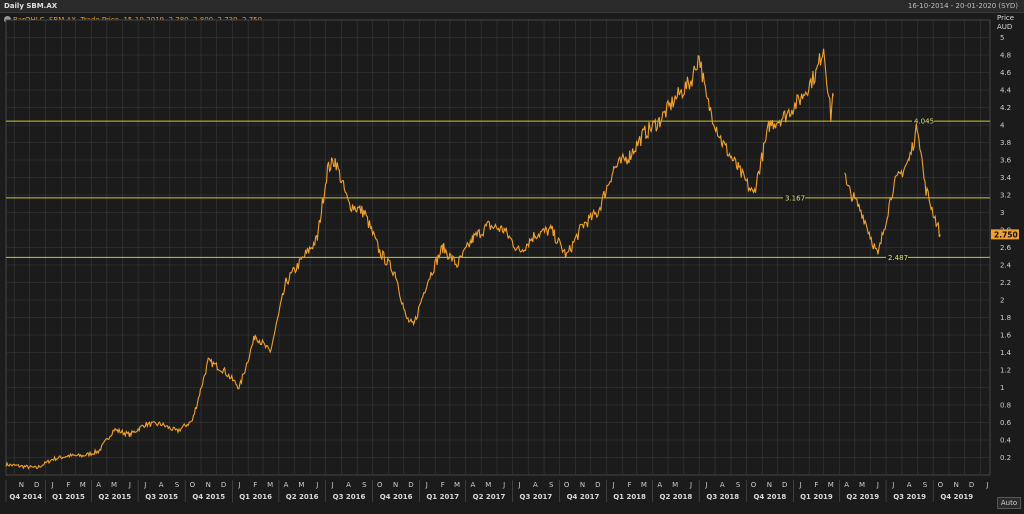  I want to click on level-label: 4.045, so click(924, 122).